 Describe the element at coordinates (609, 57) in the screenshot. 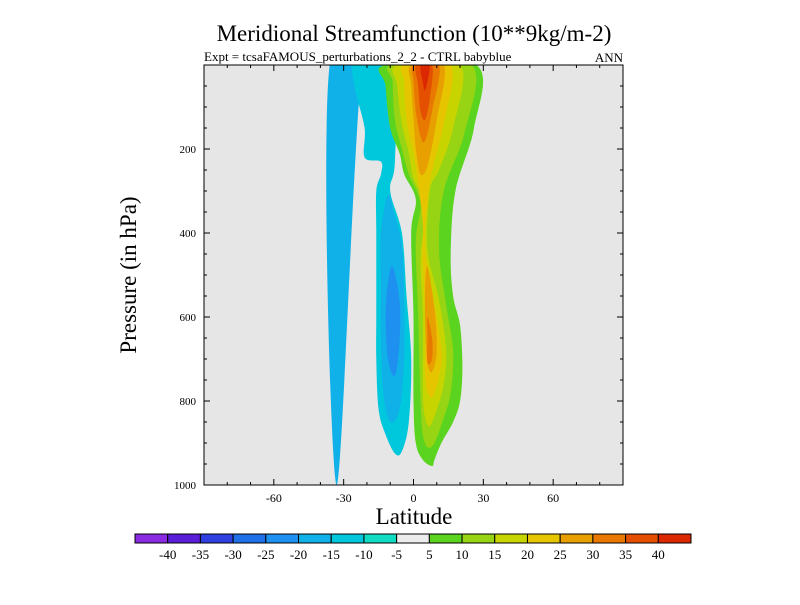

I see `season-label: ANN` at that location.